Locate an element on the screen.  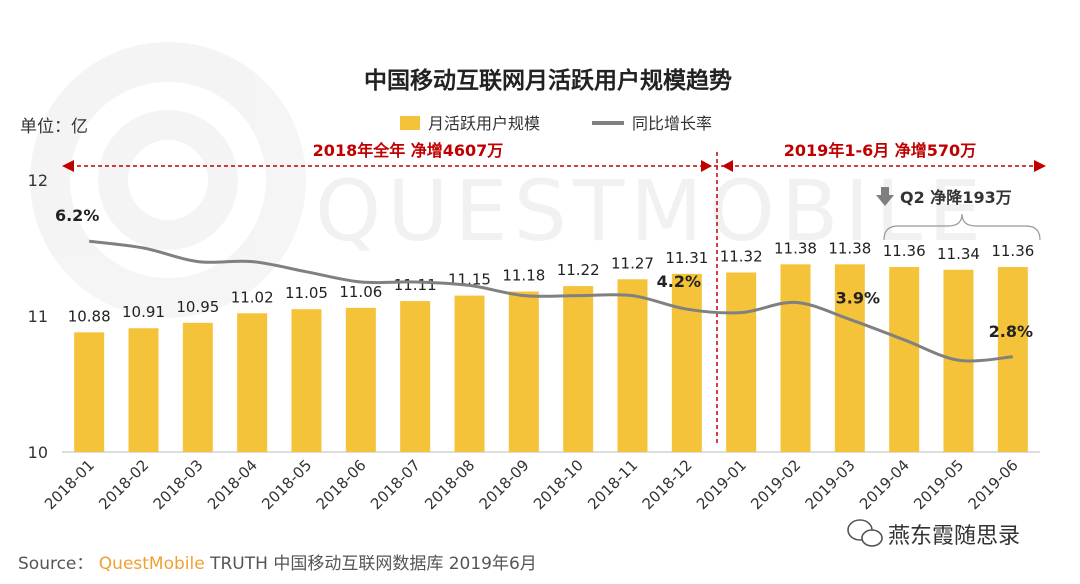
wechat-icon is located at coordinates (865, 533).